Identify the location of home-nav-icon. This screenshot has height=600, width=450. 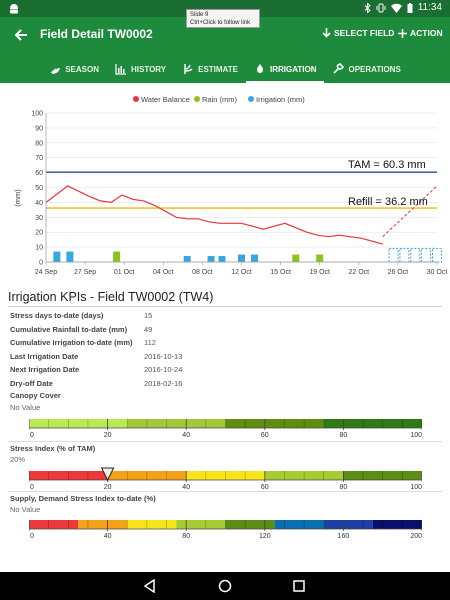
(225, 586).